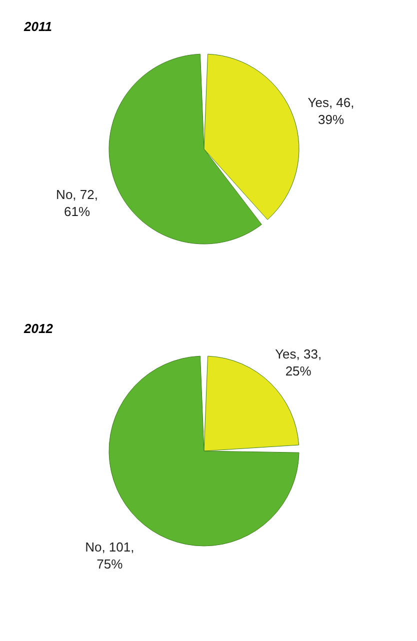  What do you see at coordinates (77, 202) in the screenshot?
I see `slice-label: No, 72, 61%` at bounding box center [77, 202].